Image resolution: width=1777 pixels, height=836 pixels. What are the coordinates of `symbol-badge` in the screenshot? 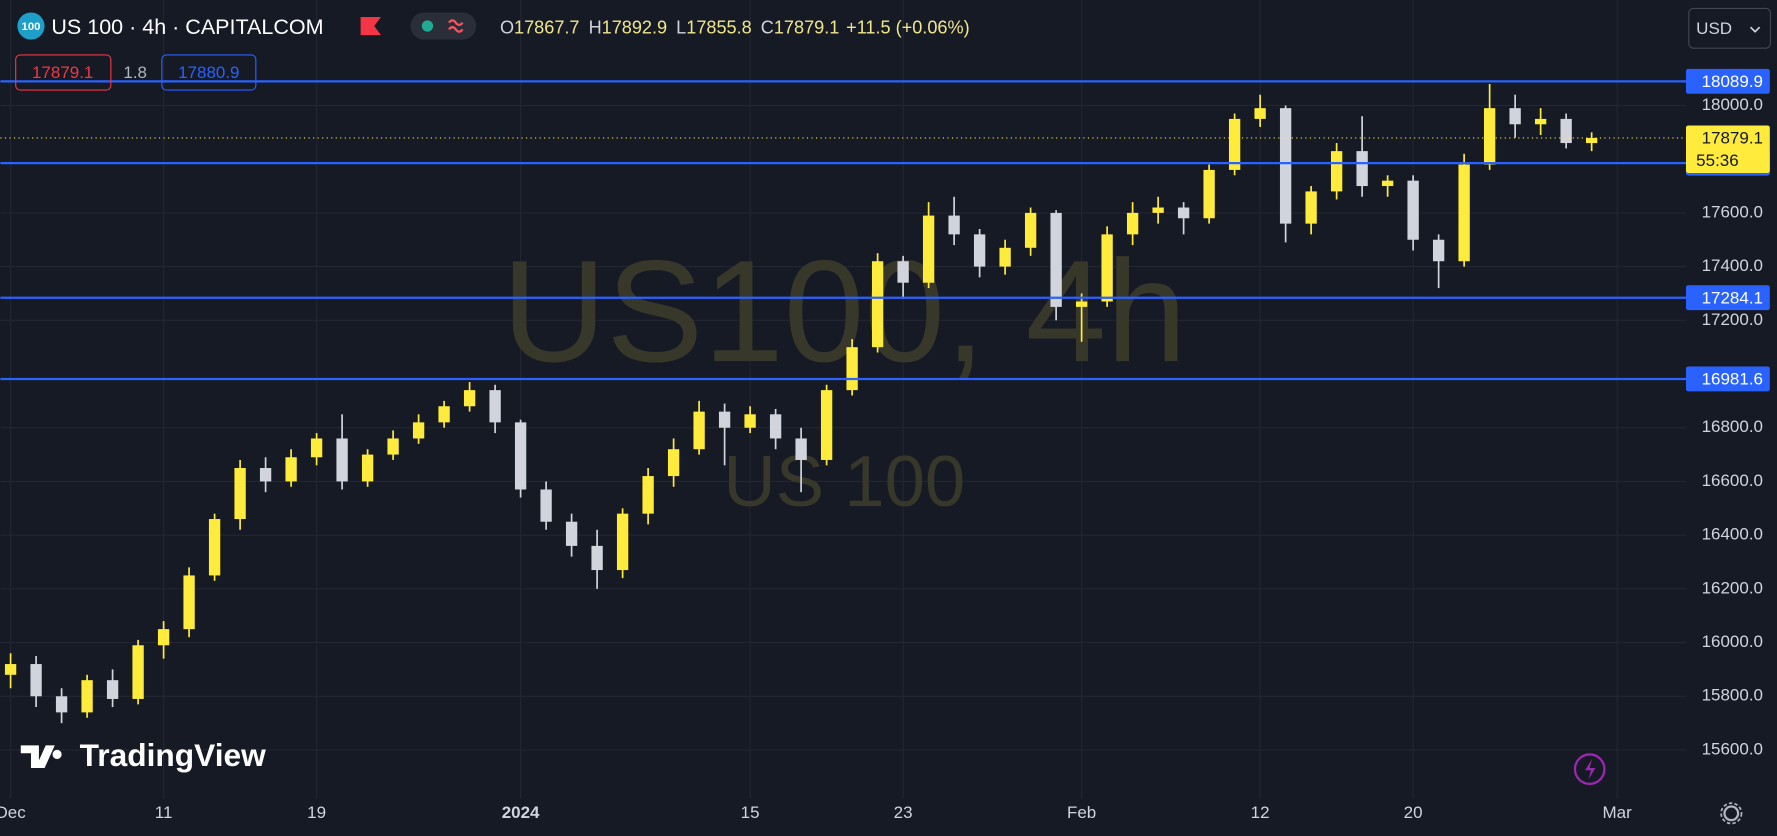 It's located at (31, 26).